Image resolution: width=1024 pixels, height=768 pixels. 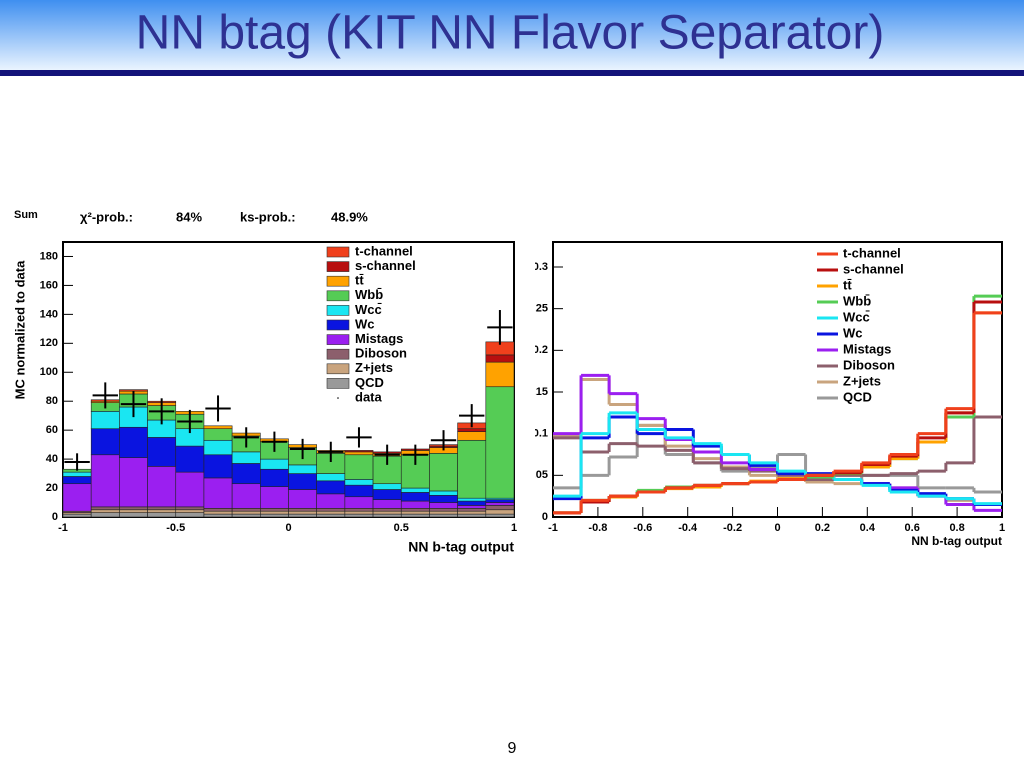 What do you see at coordinates (597, 528) in the screenshot?
I see `x-tick-label: -0.8` at bounding box center [597, 528].